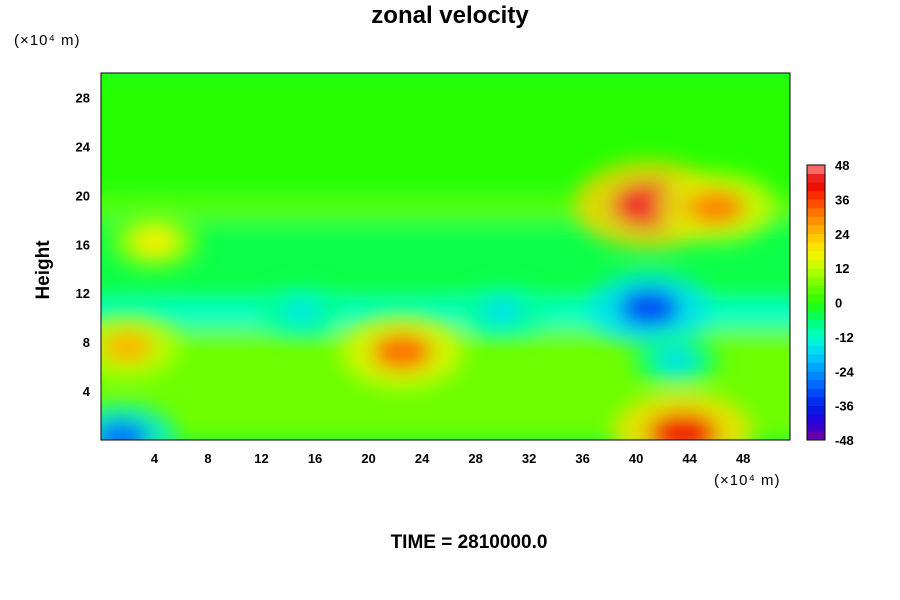  Describe the element at coordinates (830, 303) in the screenshot. I see `colorbar: 48 36 24 12 0 -12 -24 -36 -48` at that location.